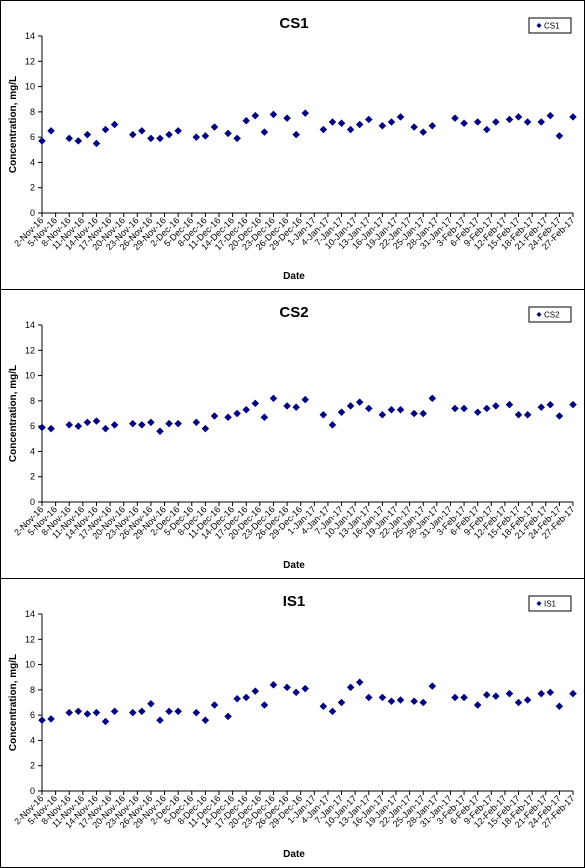 The image size is (585, 868). I want to click on y-tick-label: 0, so click(32, 791).